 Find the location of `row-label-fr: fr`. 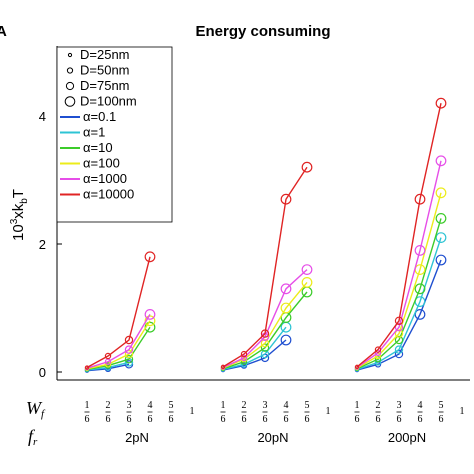

row-label-fr: fr is located at coordinates (33, 437).